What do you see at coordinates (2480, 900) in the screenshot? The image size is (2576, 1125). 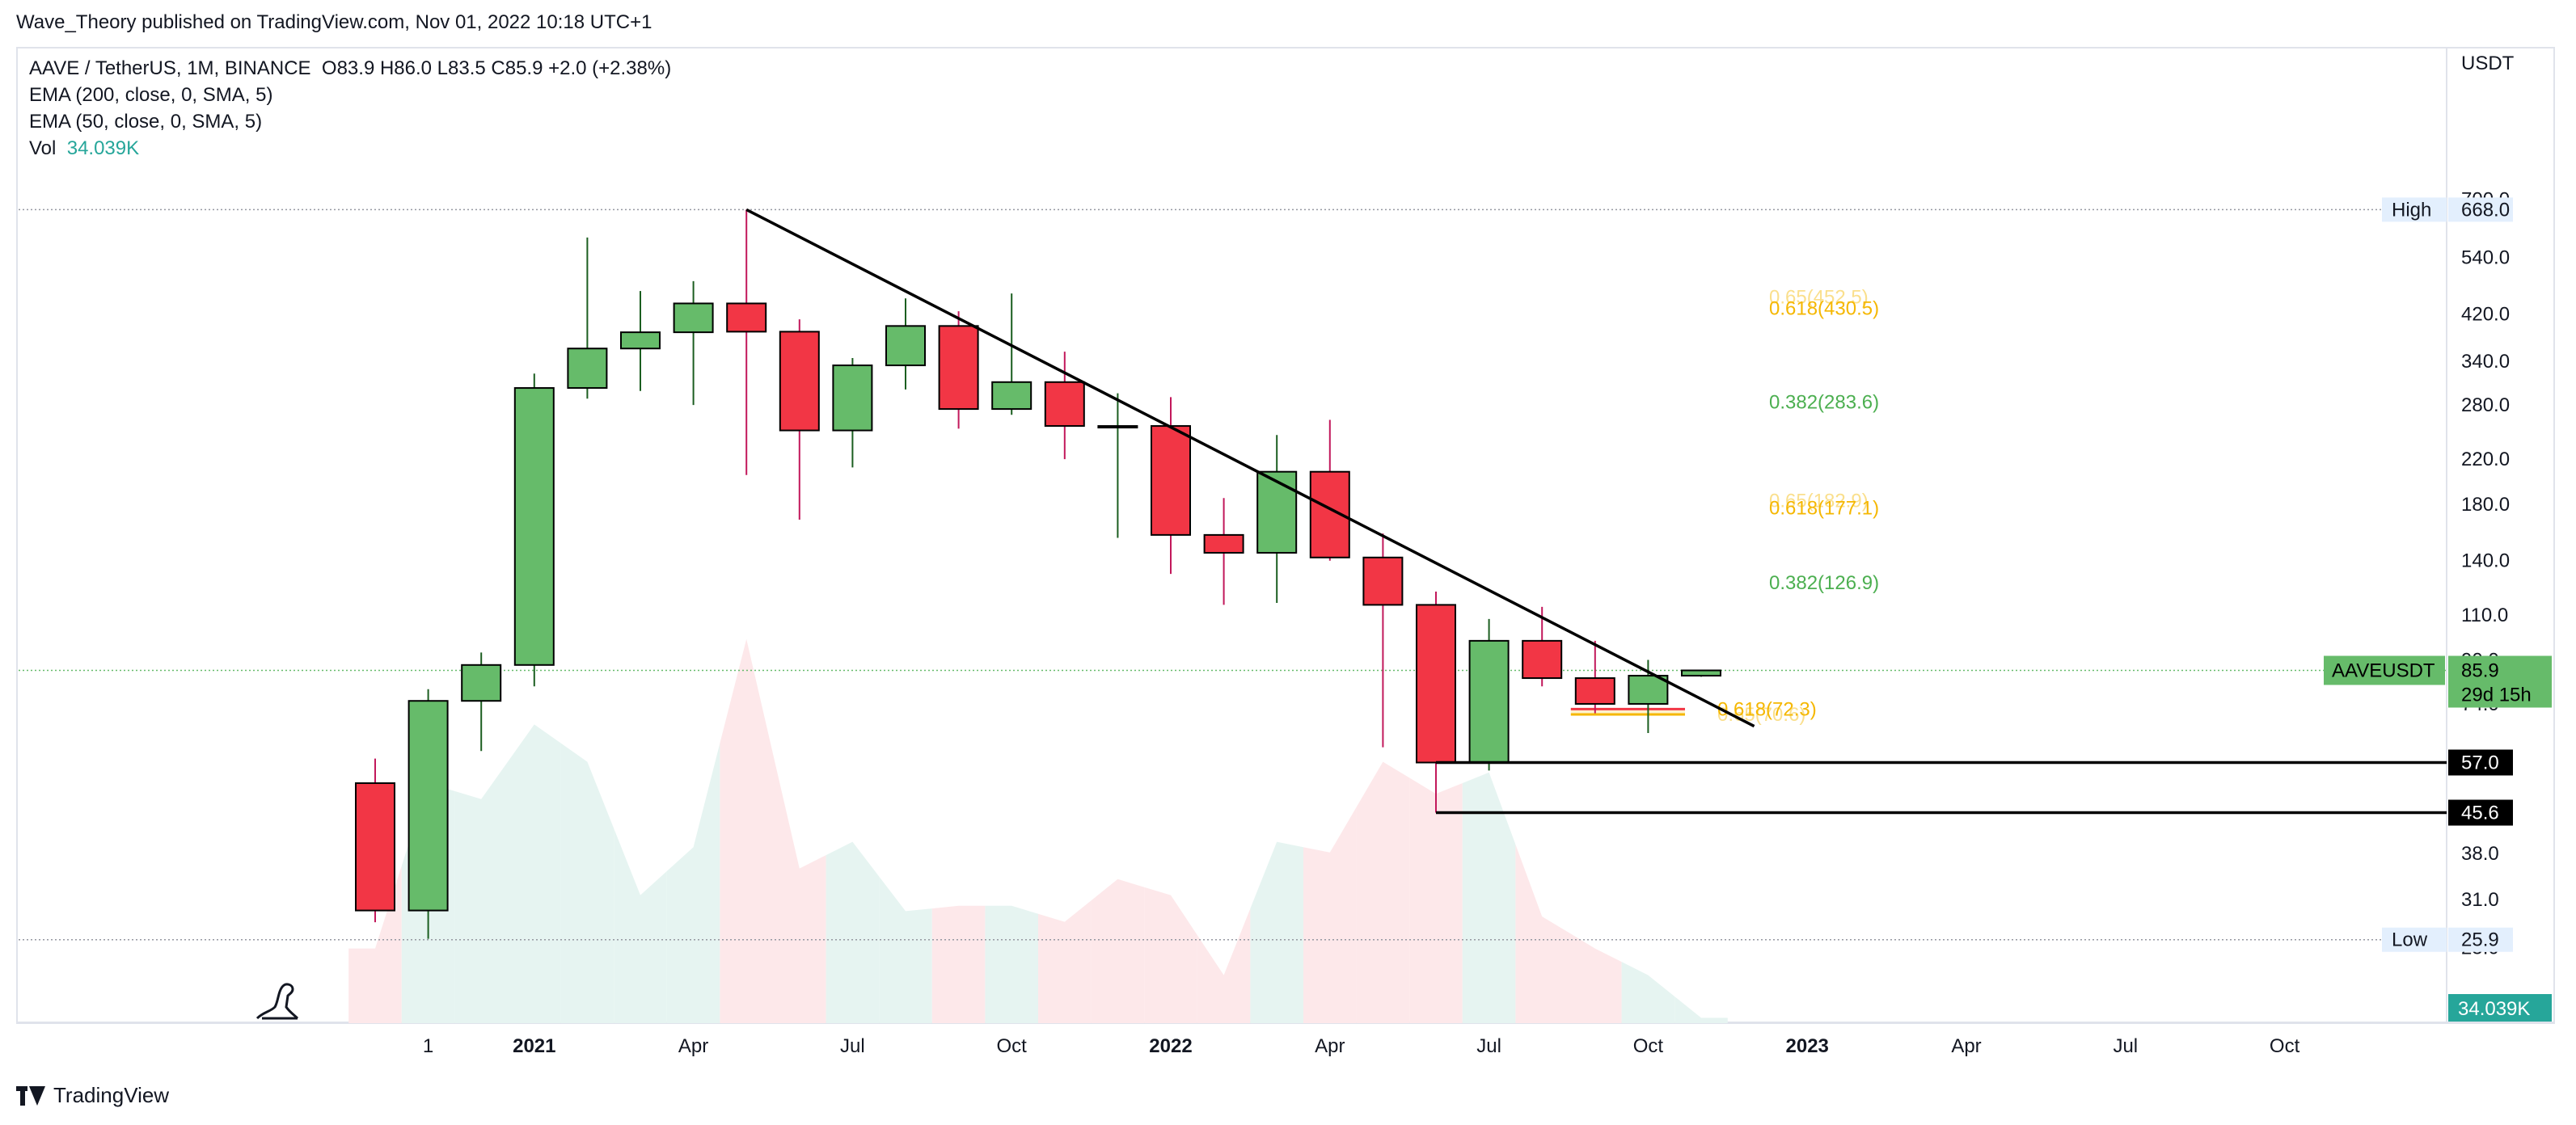 I see `y-tick-label: 31.0` at bounding box center [2480, 900].